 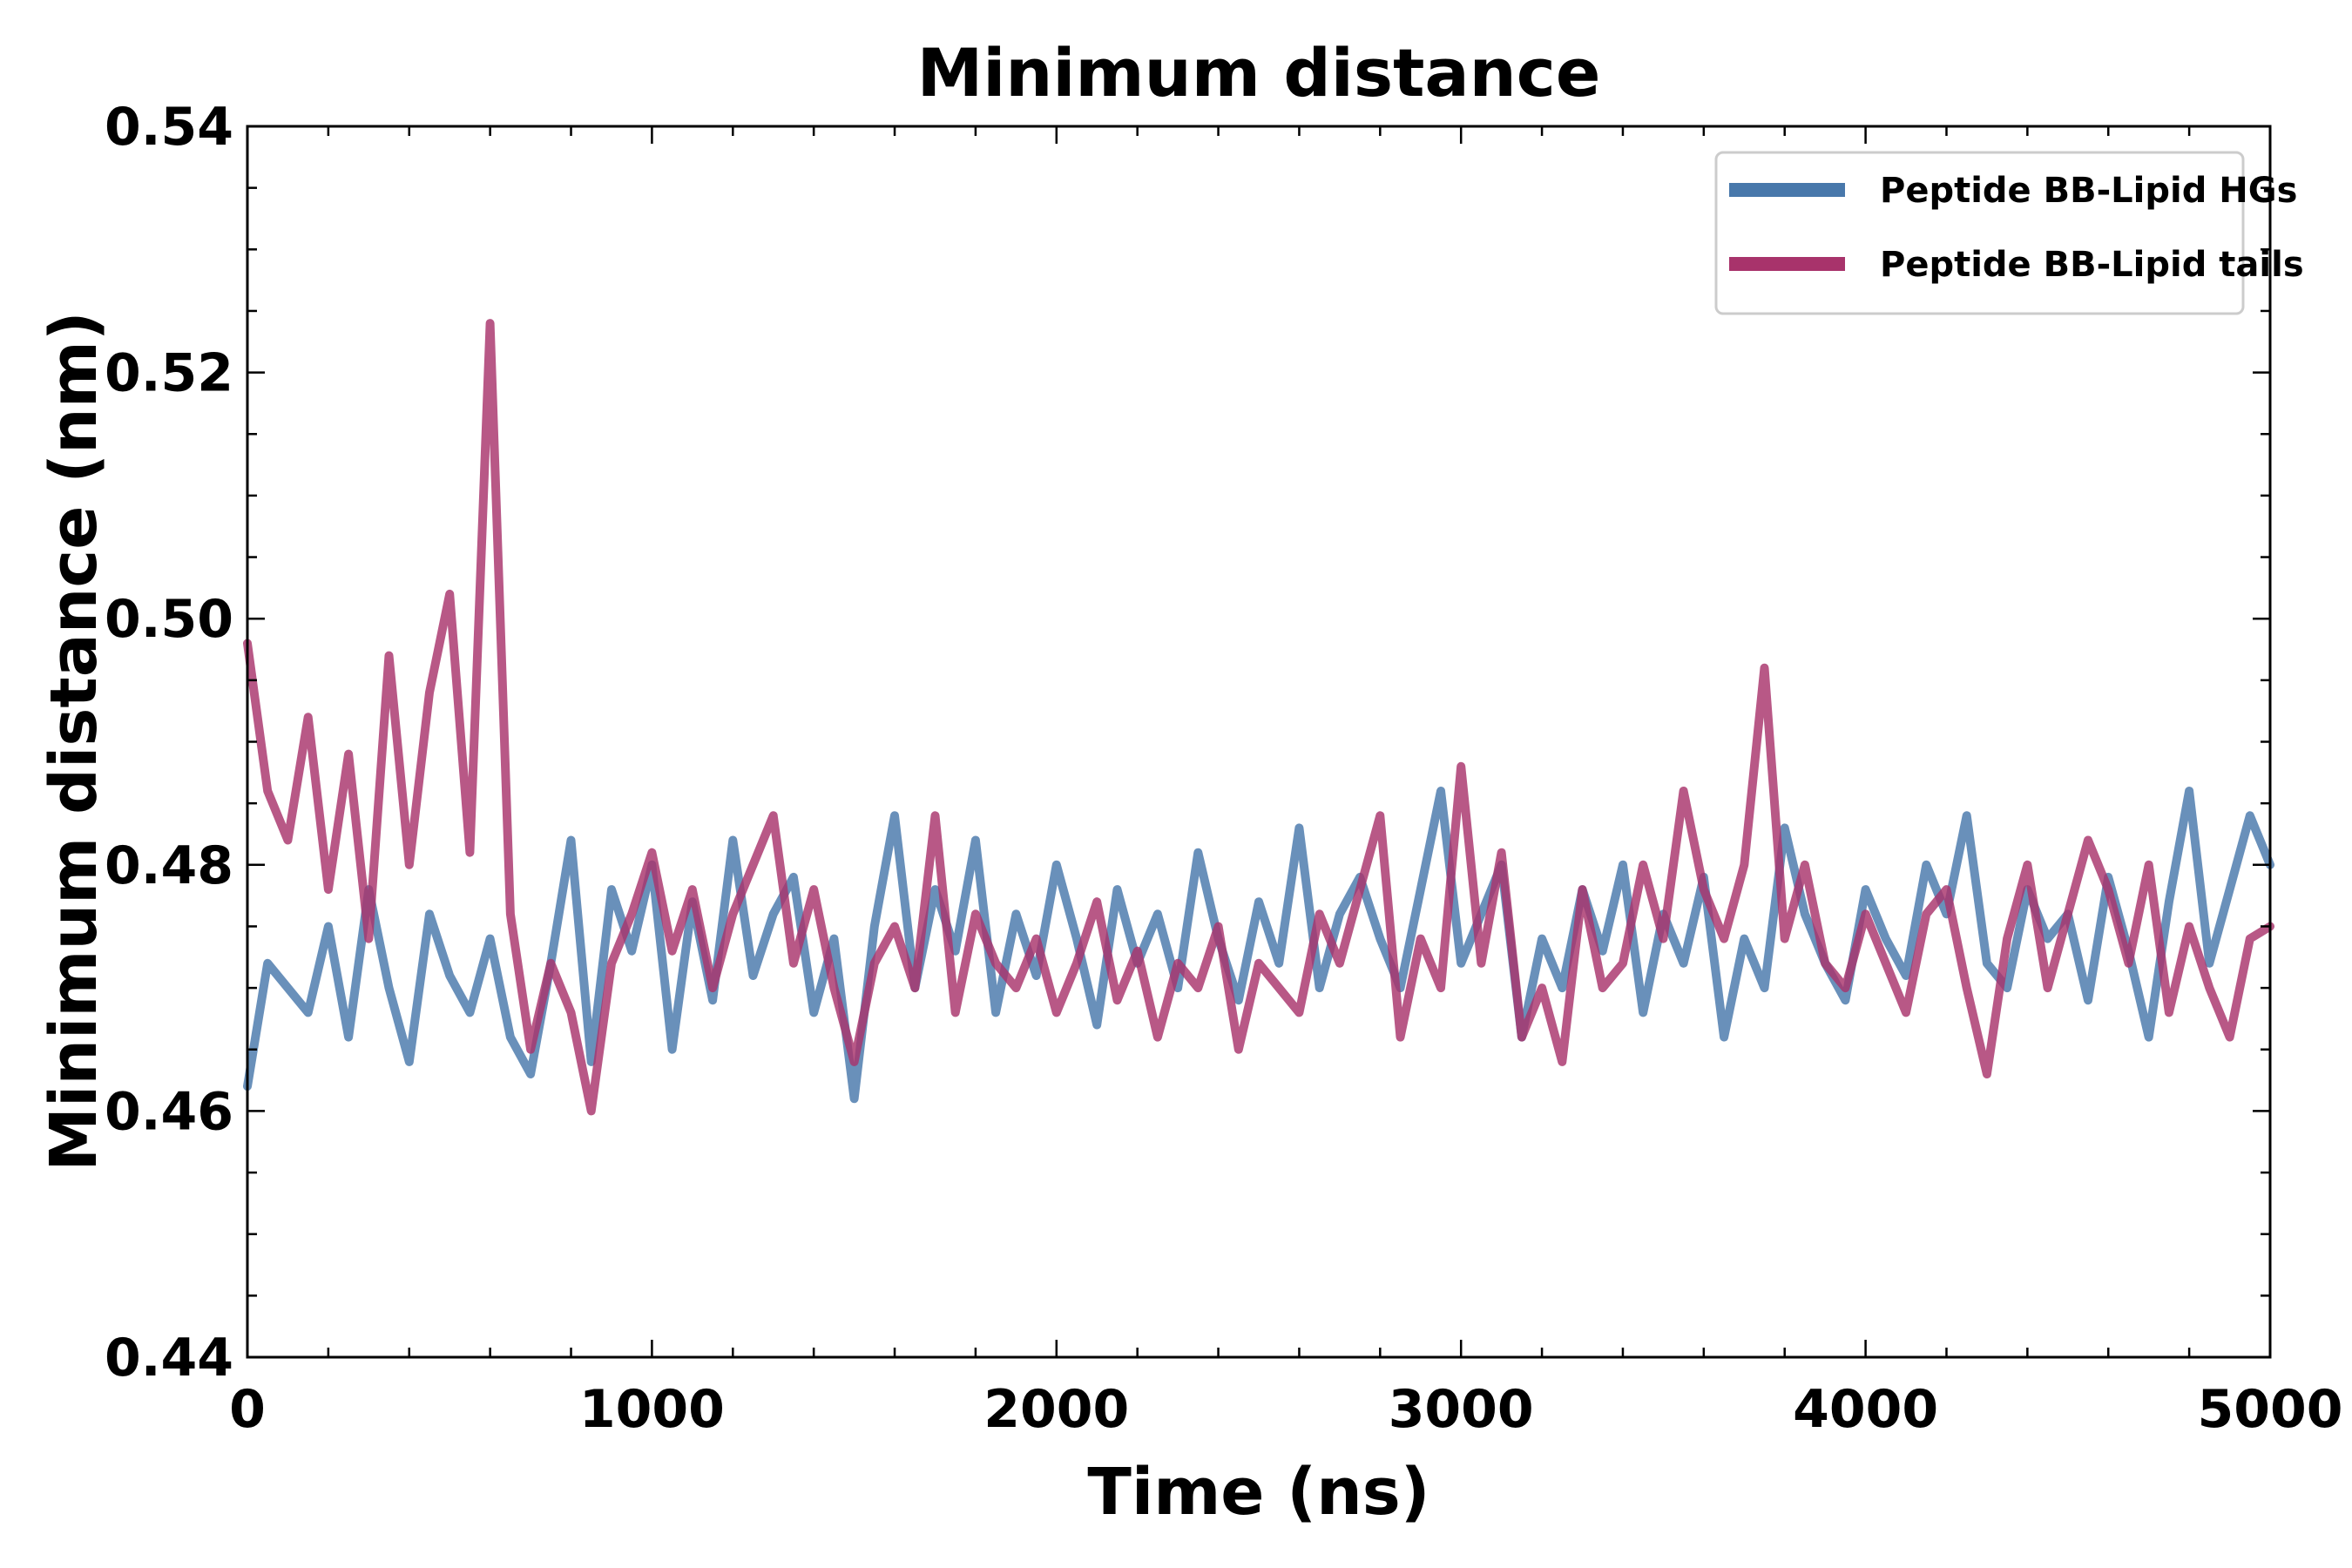 I want to click on chart-title: Minimum distance, so click(x=1259, y=73).